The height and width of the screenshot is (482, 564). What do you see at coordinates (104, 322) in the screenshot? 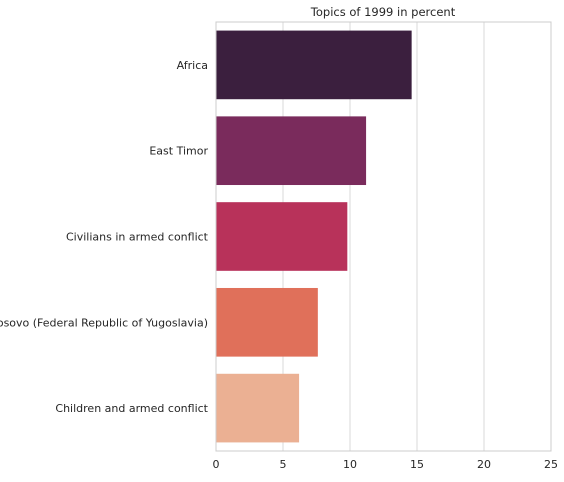
I see `y-tick-label: Kosovo (Federal Republic of Yugoslavia)` at bounding box center [104, 322].